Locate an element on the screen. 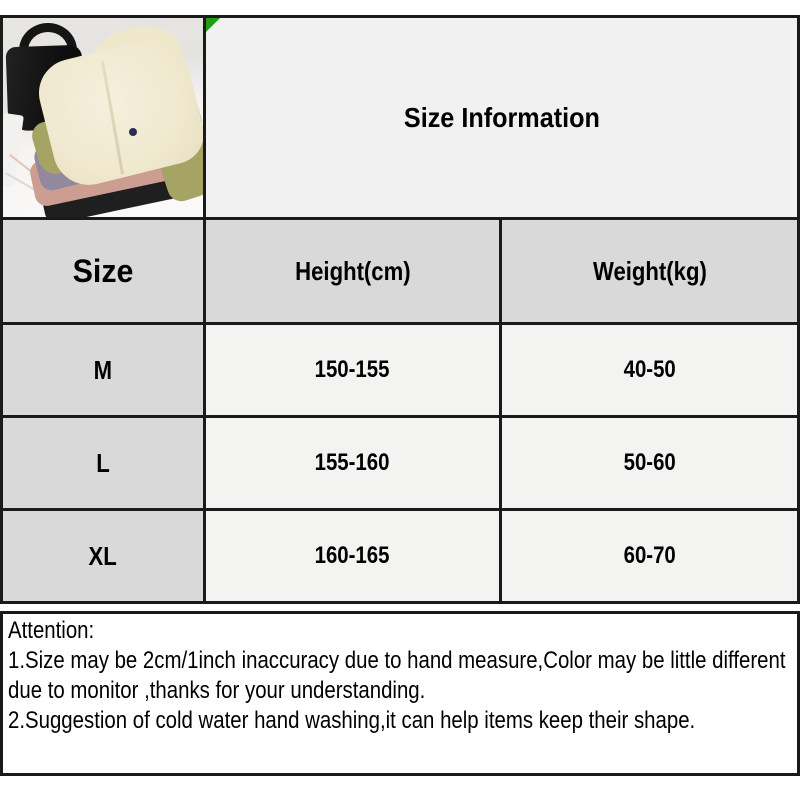 The height and width of the screenshot is (800, 800). header-size: Size is located at coordinates (104, 271).